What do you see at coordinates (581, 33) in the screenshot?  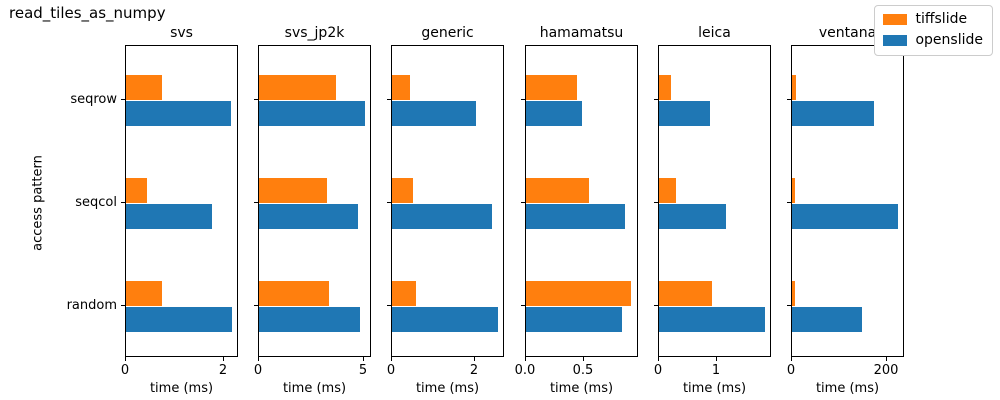 I see `subplot-title-hamamatsu: hamamatsu` at bounding box center [581, 33].